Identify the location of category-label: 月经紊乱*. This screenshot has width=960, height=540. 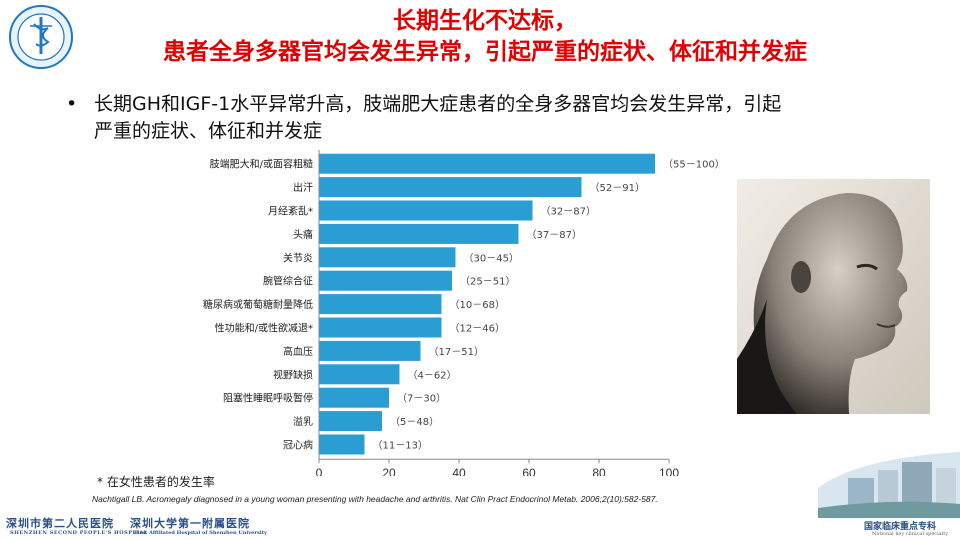
(290, 211).